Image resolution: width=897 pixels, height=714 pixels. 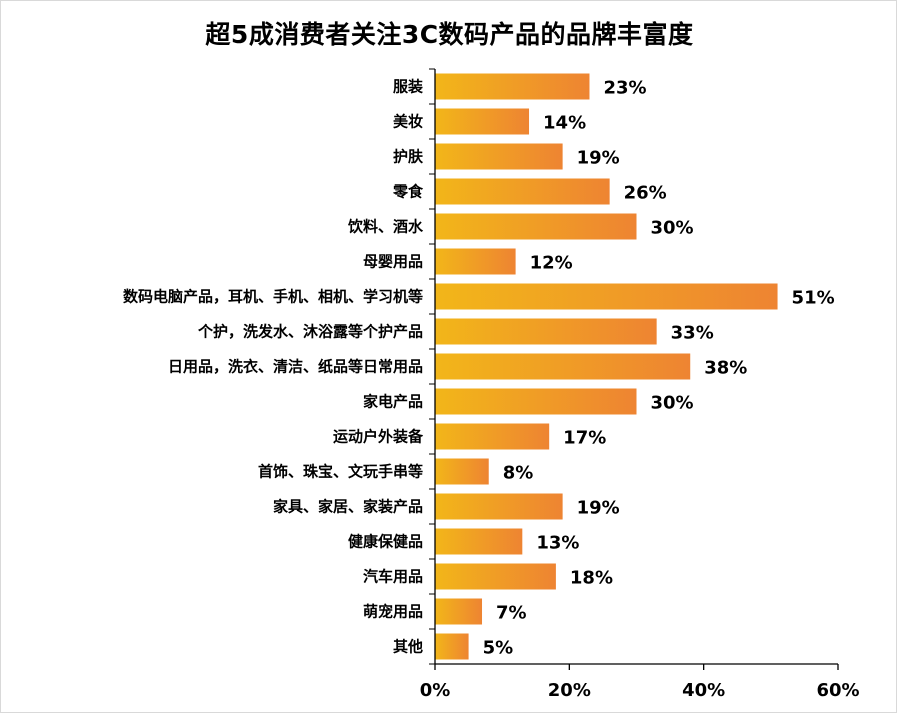 I want to click on value-label: 17%, so click(x=584, y=438).